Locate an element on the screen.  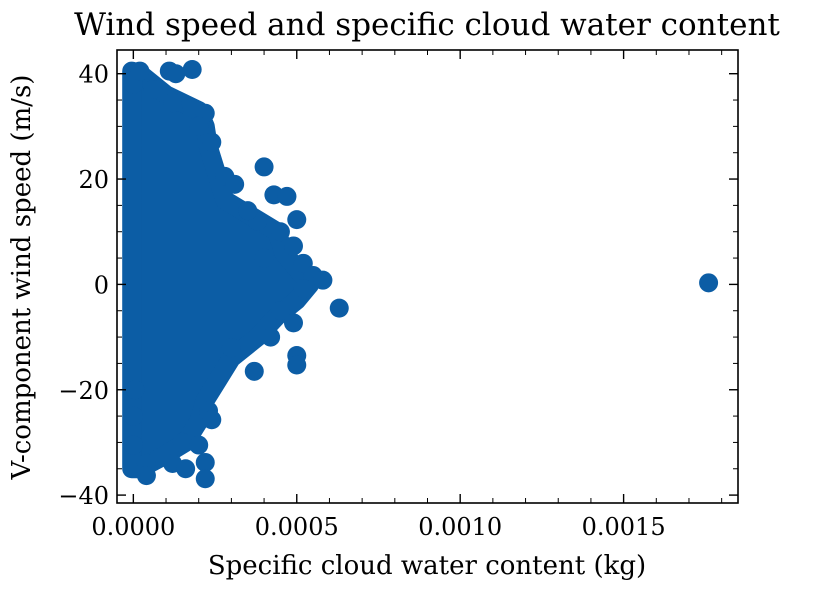
y-tick-label: −20 is located at coordinates (83, 391).